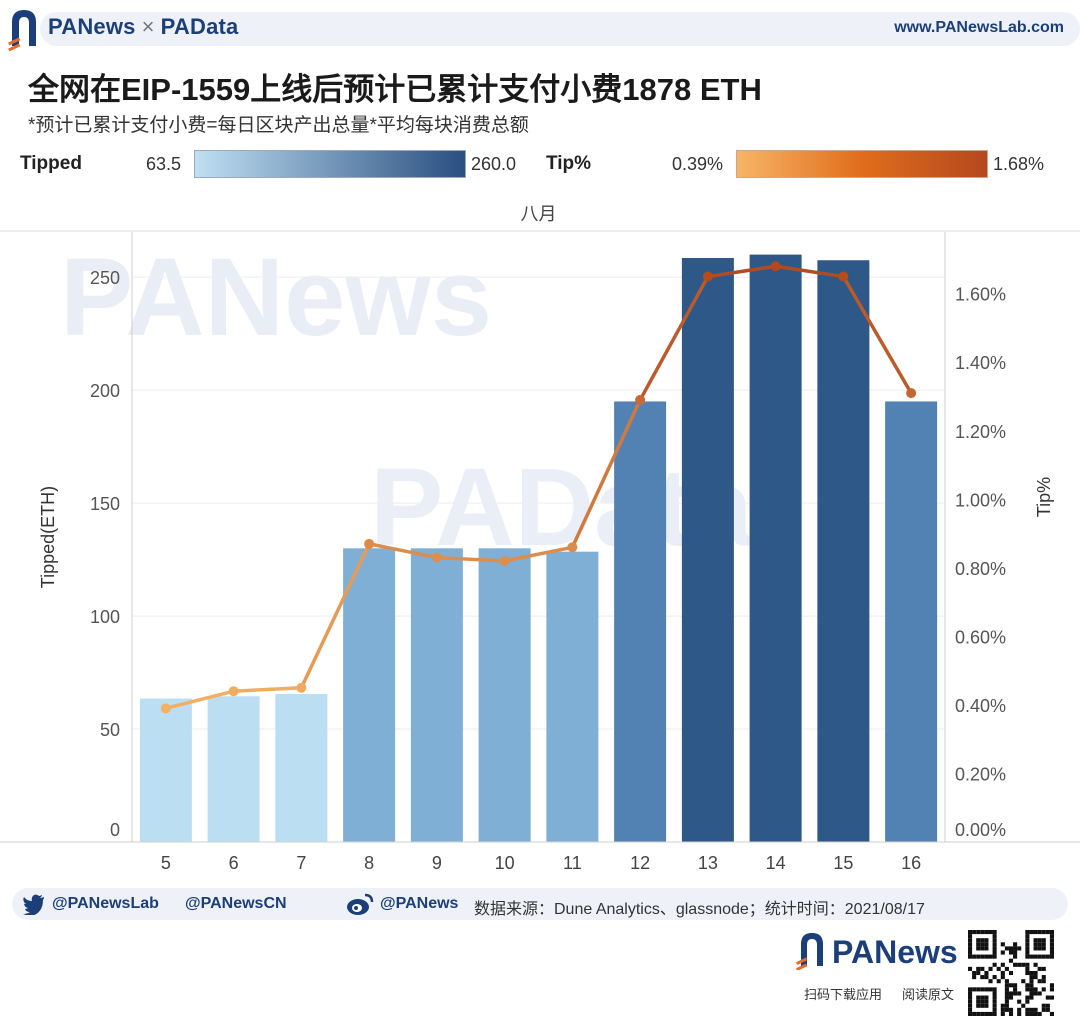 The height and width of the screenshot is (1022, 1080). I want to click on brand-title: PANews × PAData, so click(143, 27).